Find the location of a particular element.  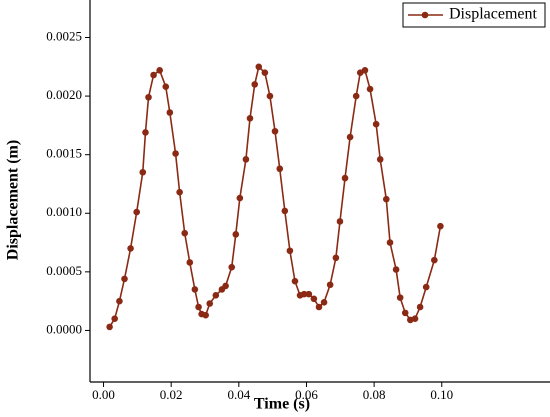

x-tick-label: 0.02 is located at coordinates (171, 394).